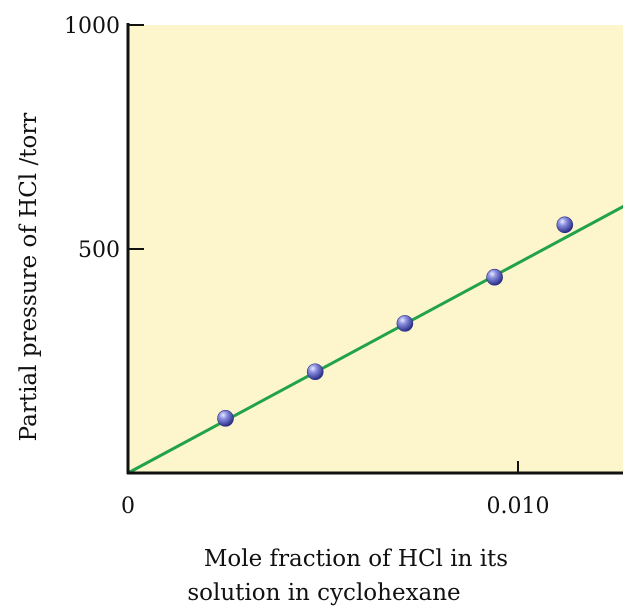  What do you see at coordinates (356, 559) in the screenshot?
I see `x-axis-title-line-1: Mole fraction of HCl in its` at bounding box center [356, 559].